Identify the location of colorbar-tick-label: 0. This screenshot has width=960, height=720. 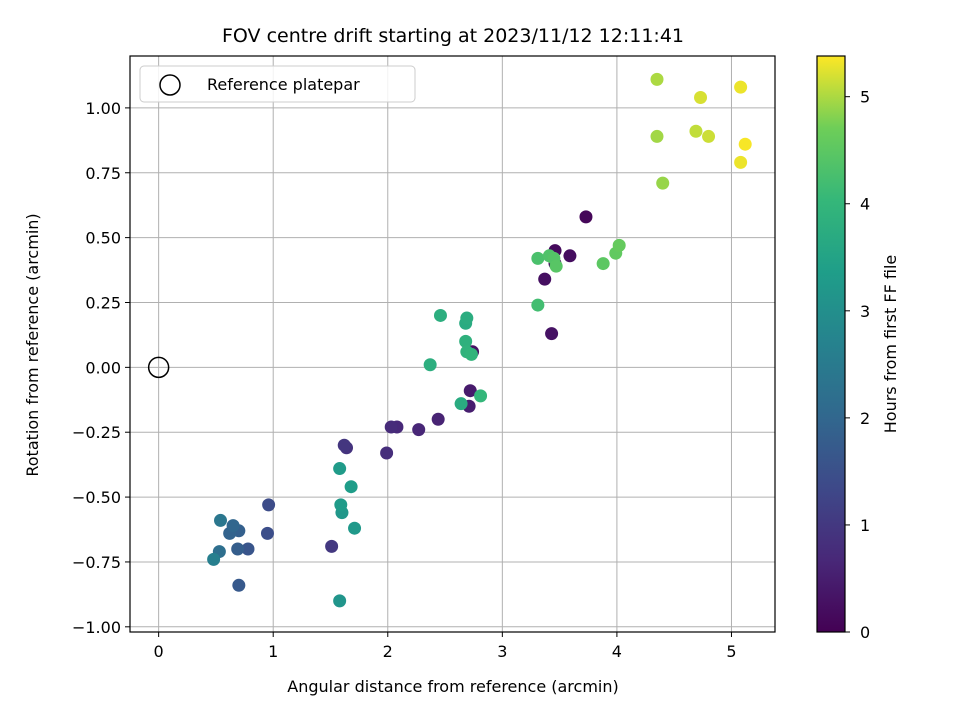
(865, 632).